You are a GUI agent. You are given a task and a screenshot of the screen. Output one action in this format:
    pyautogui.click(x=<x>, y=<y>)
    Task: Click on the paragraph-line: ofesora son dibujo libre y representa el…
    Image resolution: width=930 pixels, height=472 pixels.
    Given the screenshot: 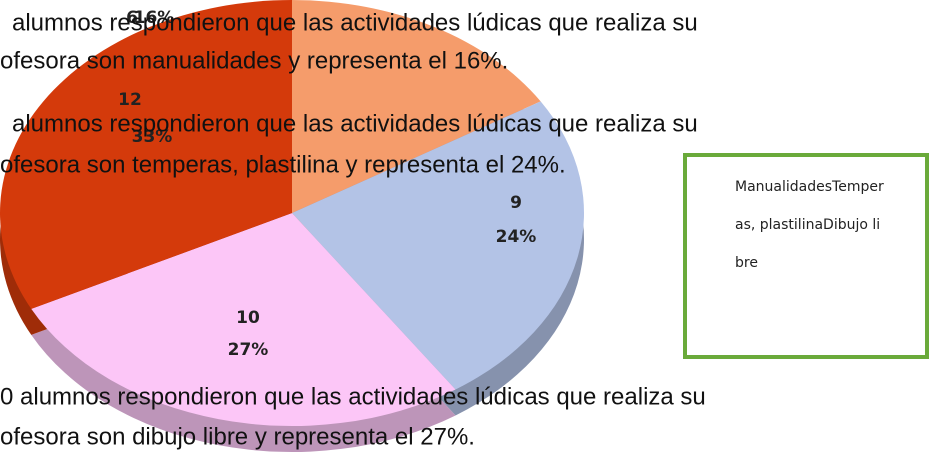 What is the action you would take?
    pyautogui.click(x=237, y=436)
    